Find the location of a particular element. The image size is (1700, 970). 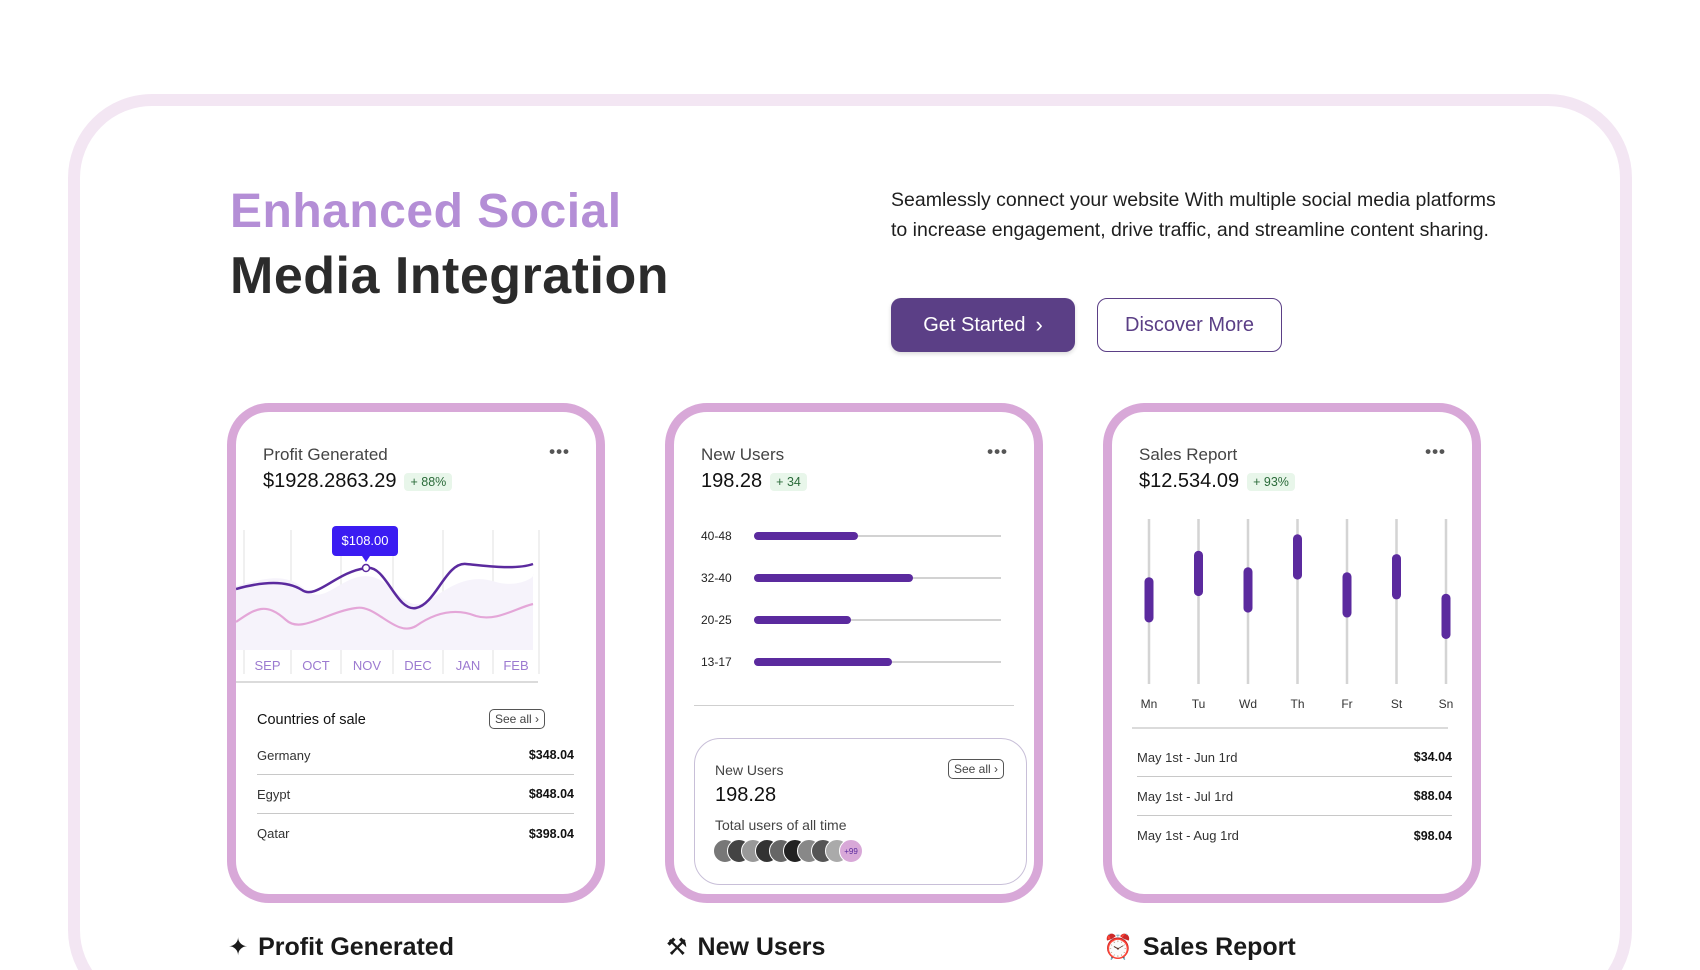

get-started-button: Get Started › is located at coordinates (983, 325).